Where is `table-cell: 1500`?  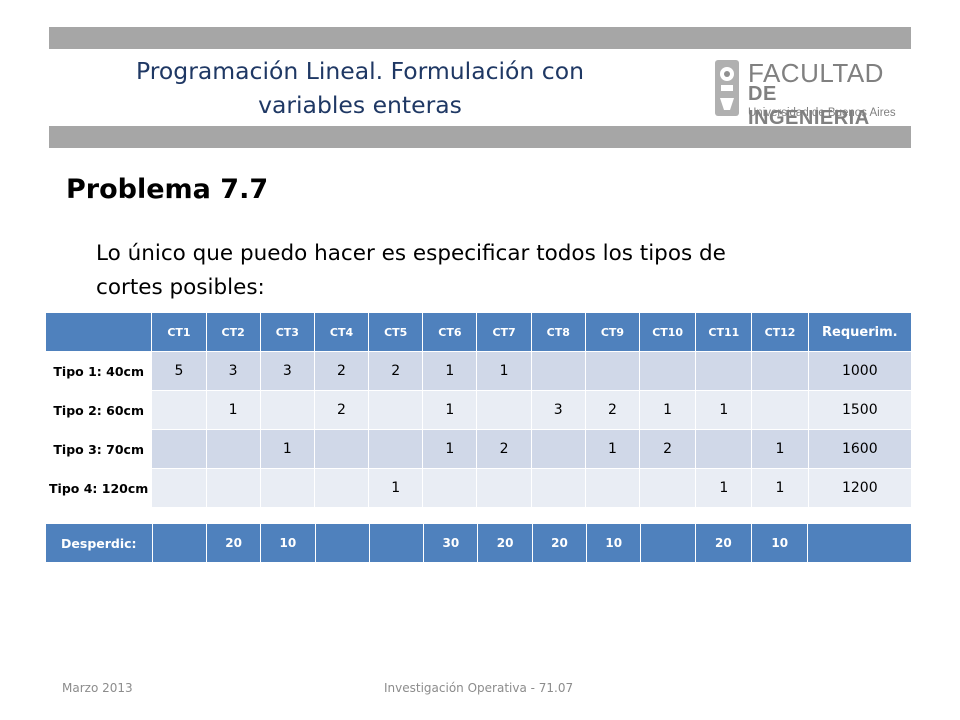
table-cell: 1500 is located at coordinates (860, 410).